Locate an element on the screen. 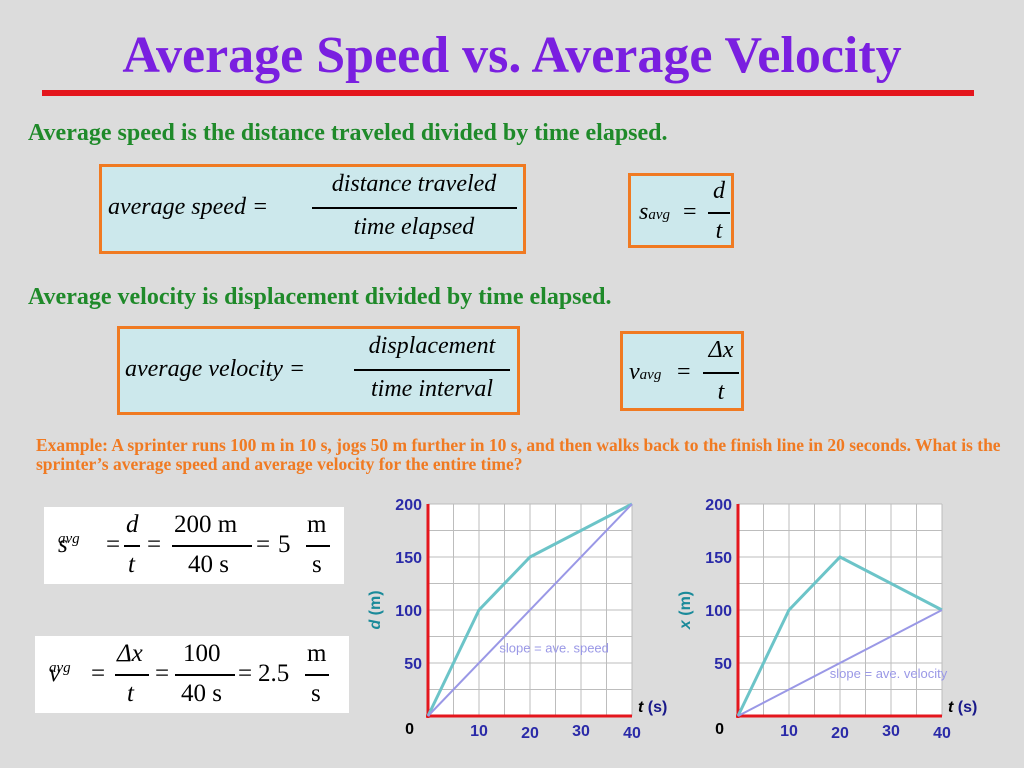  eq-numerator: displacement is located at coordinates (432, 346).